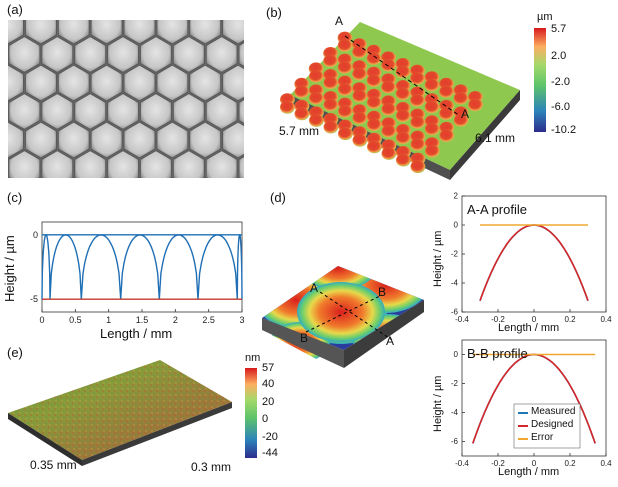 This screenshot has height=487, width=618. I want to click on colorbar-b-tick: 2.0, so click(559, 56).